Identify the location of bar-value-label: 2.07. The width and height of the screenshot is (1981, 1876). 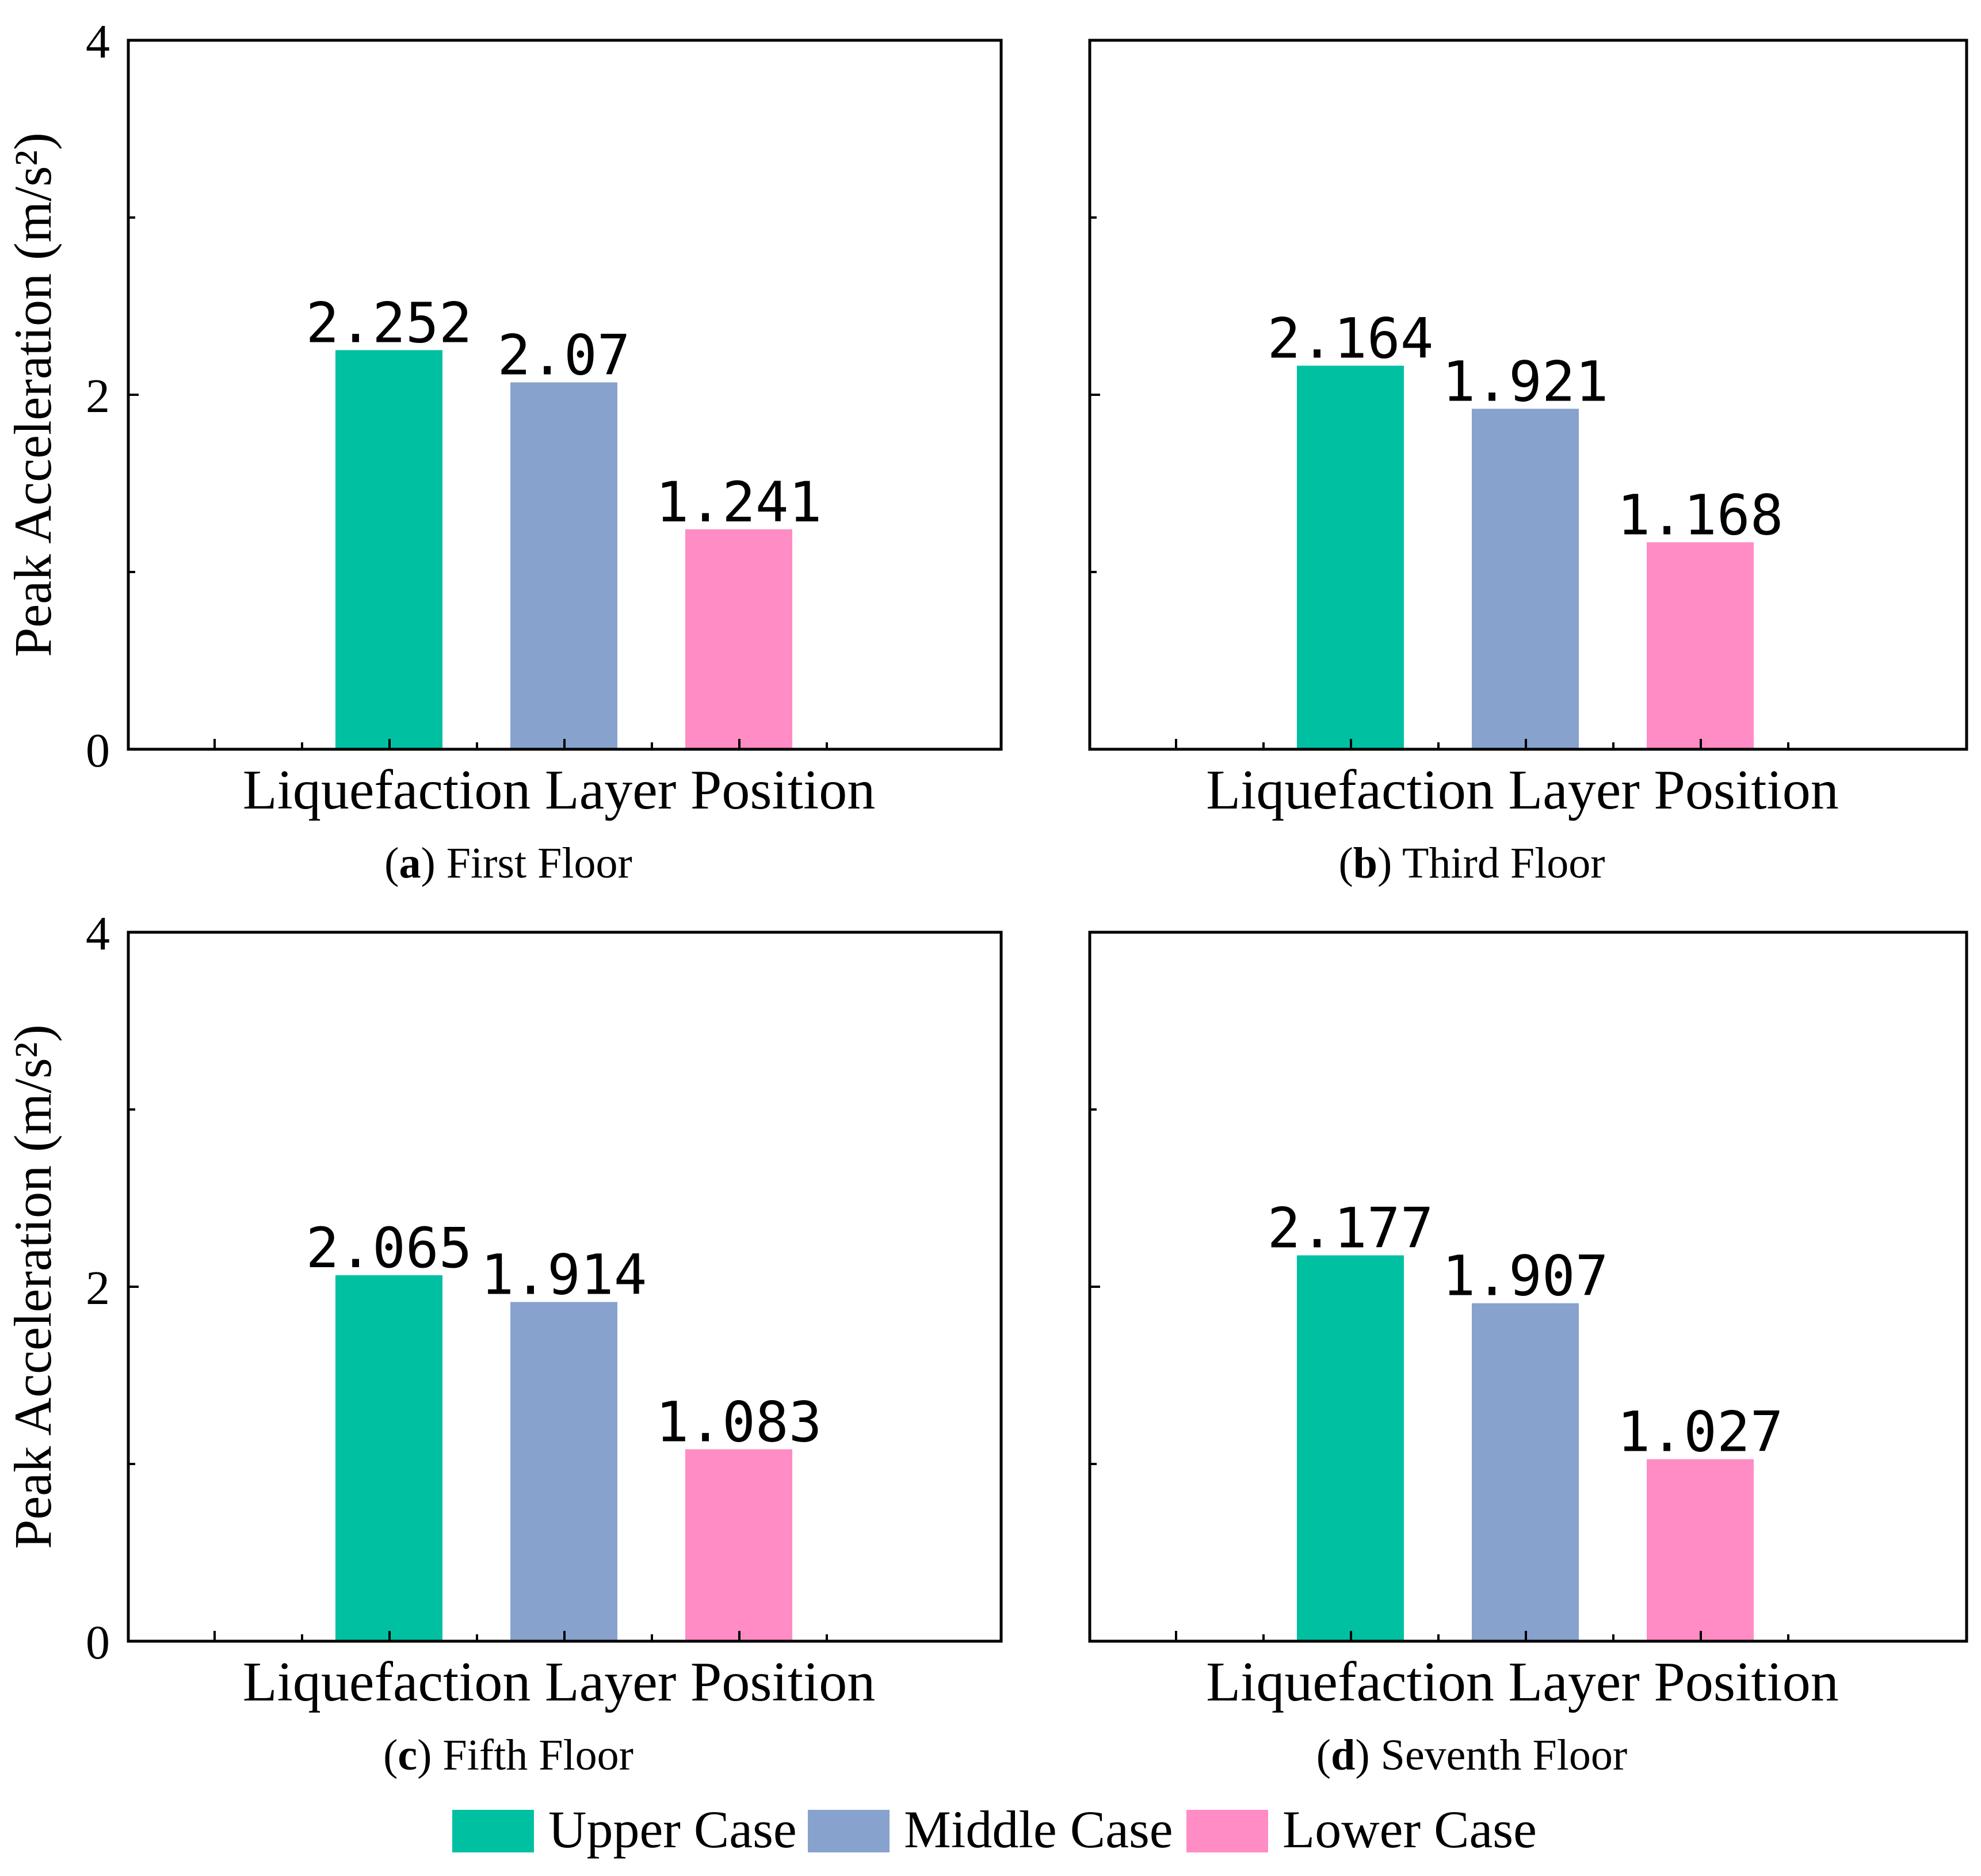
(563, 355).